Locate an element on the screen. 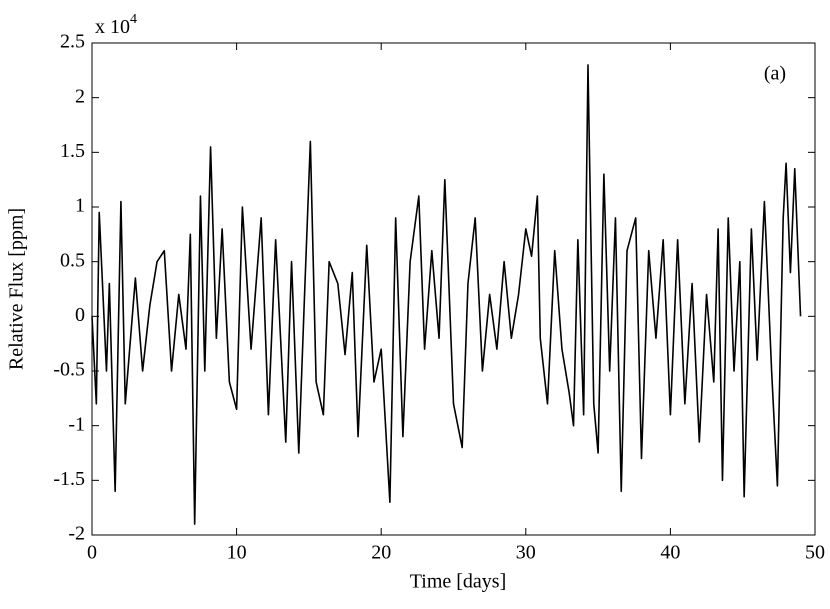 The height and width of the screenshot is (609, 830). y-multiplier: x 104 is located at coordinates (116, 24).